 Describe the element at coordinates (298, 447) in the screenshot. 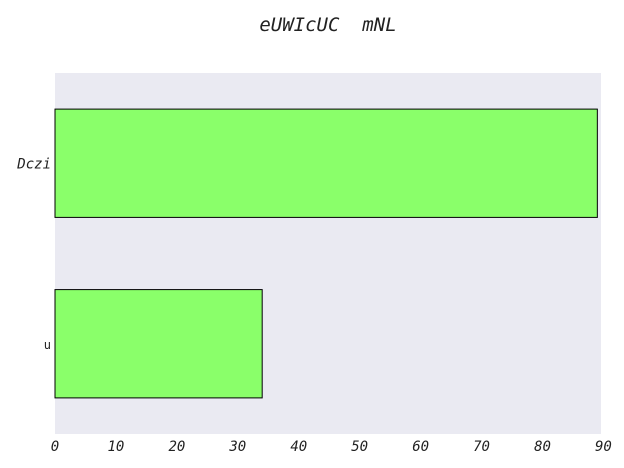

I see `x-tick-label-4: 40` at that location.